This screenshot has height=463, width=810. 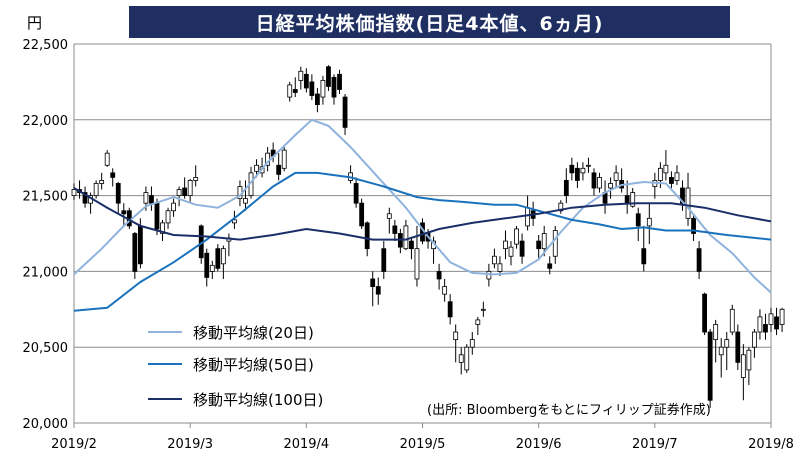 I want to click on y-tick-label: 21,500, so click(x=46, y=197).